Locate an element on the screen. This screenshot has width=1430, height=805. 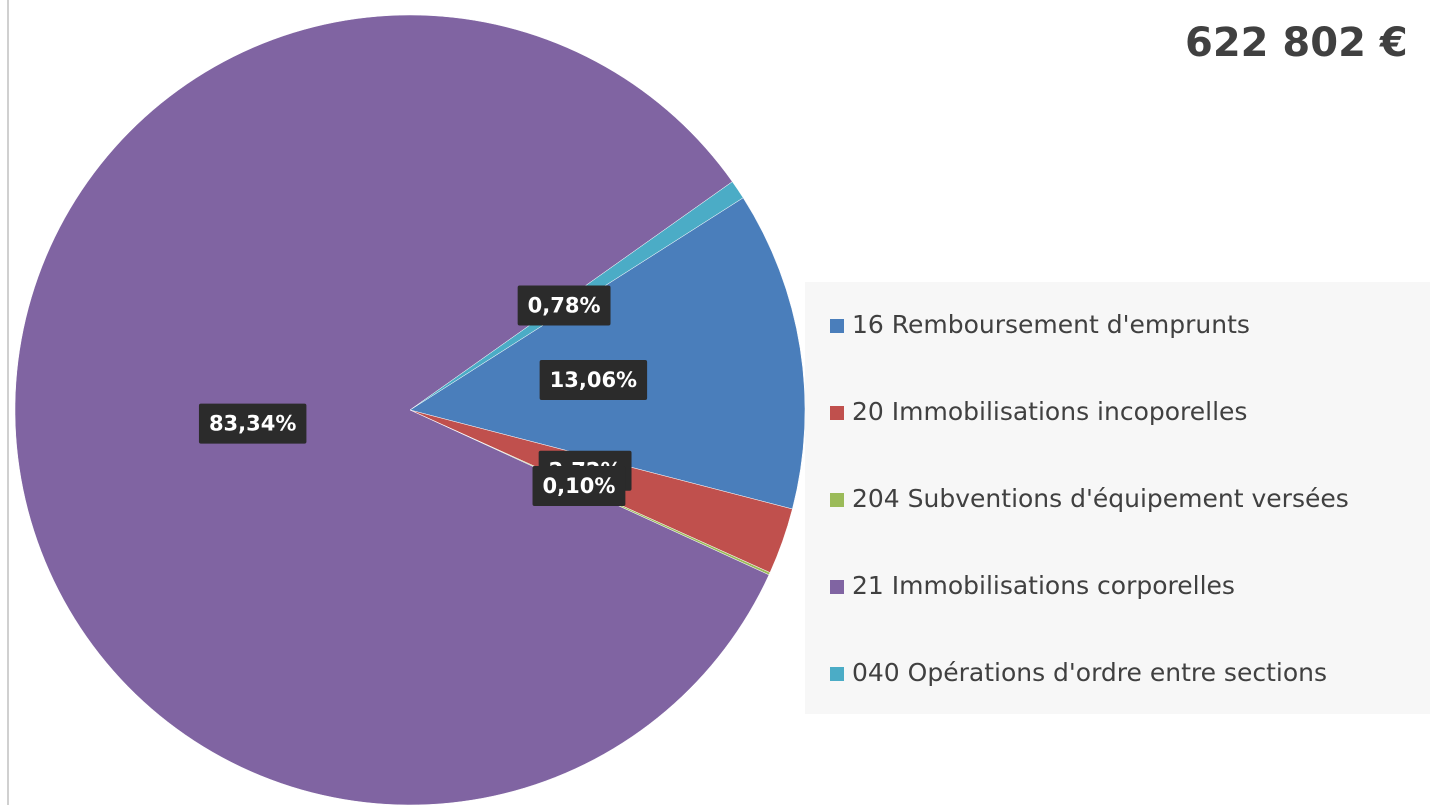
data-label: 13,06% is located at coordinates (593, 379).